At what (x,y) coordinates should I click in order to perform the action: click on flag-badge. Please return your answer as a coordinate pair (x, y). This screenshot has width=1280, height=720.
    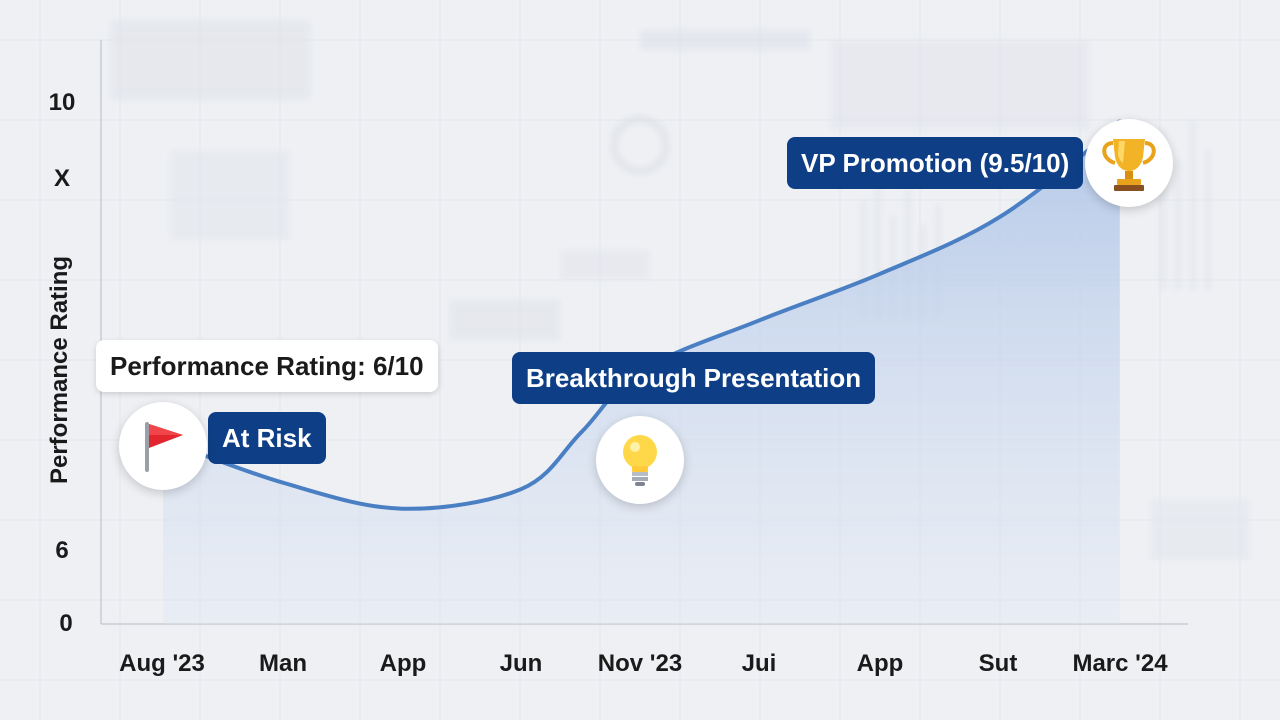
    Looking at the image, I should click on (163, 446).